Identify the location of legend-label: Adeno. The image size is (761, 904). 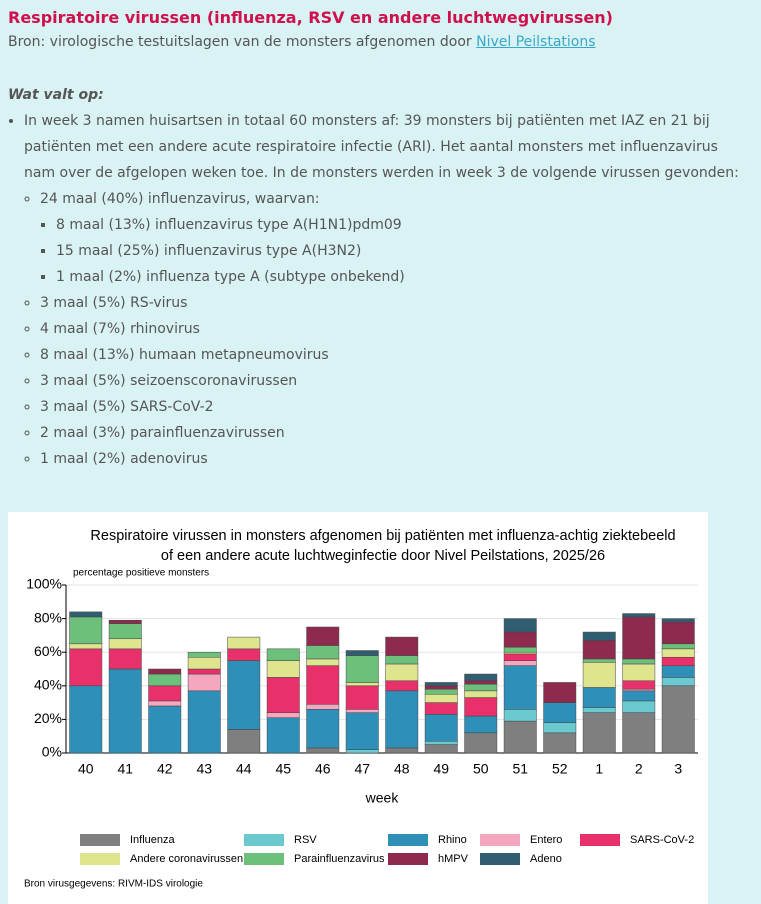
(546, 859).